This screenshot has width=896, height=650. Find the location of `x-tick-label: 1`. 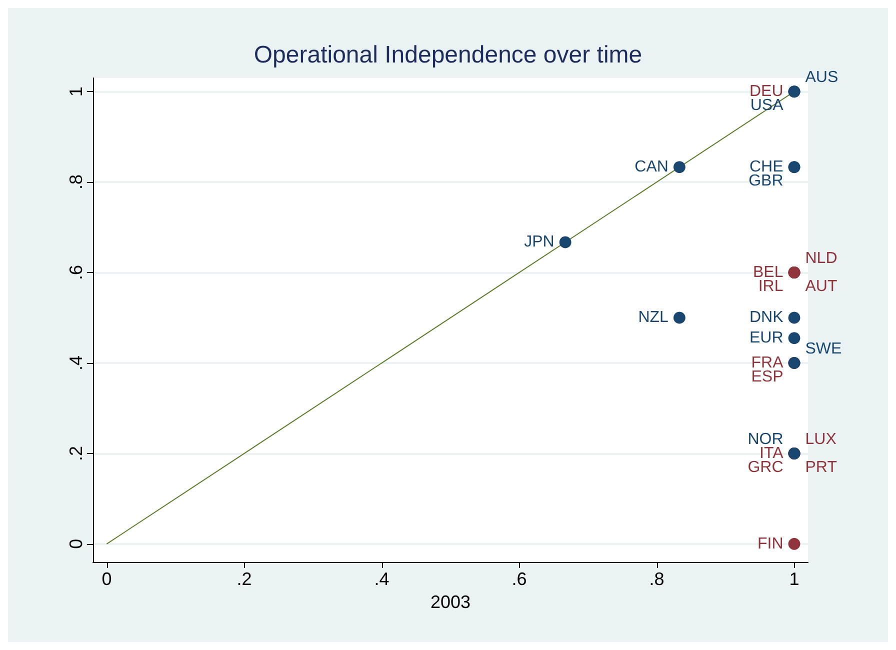

x-tick-label: 1 is located at coordinates (794, 579).